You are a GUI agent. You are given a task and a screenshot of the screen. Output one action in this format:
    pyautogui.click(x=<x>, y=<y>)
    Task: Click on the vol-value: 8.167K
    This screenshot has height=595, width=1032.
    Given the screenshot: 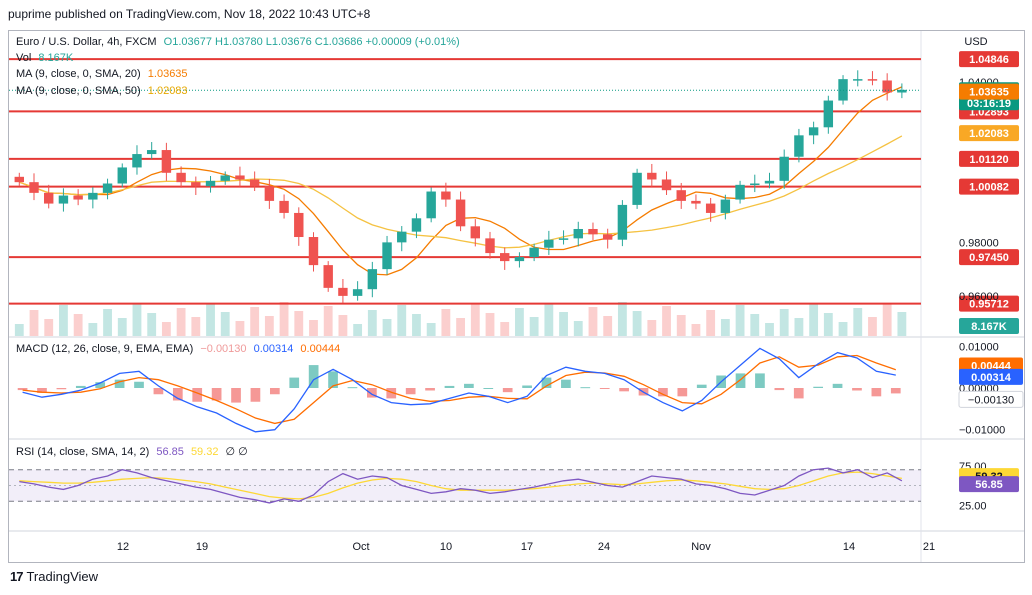 What is the action you would take?
    pyautogui.click(x=56, y=58)
    